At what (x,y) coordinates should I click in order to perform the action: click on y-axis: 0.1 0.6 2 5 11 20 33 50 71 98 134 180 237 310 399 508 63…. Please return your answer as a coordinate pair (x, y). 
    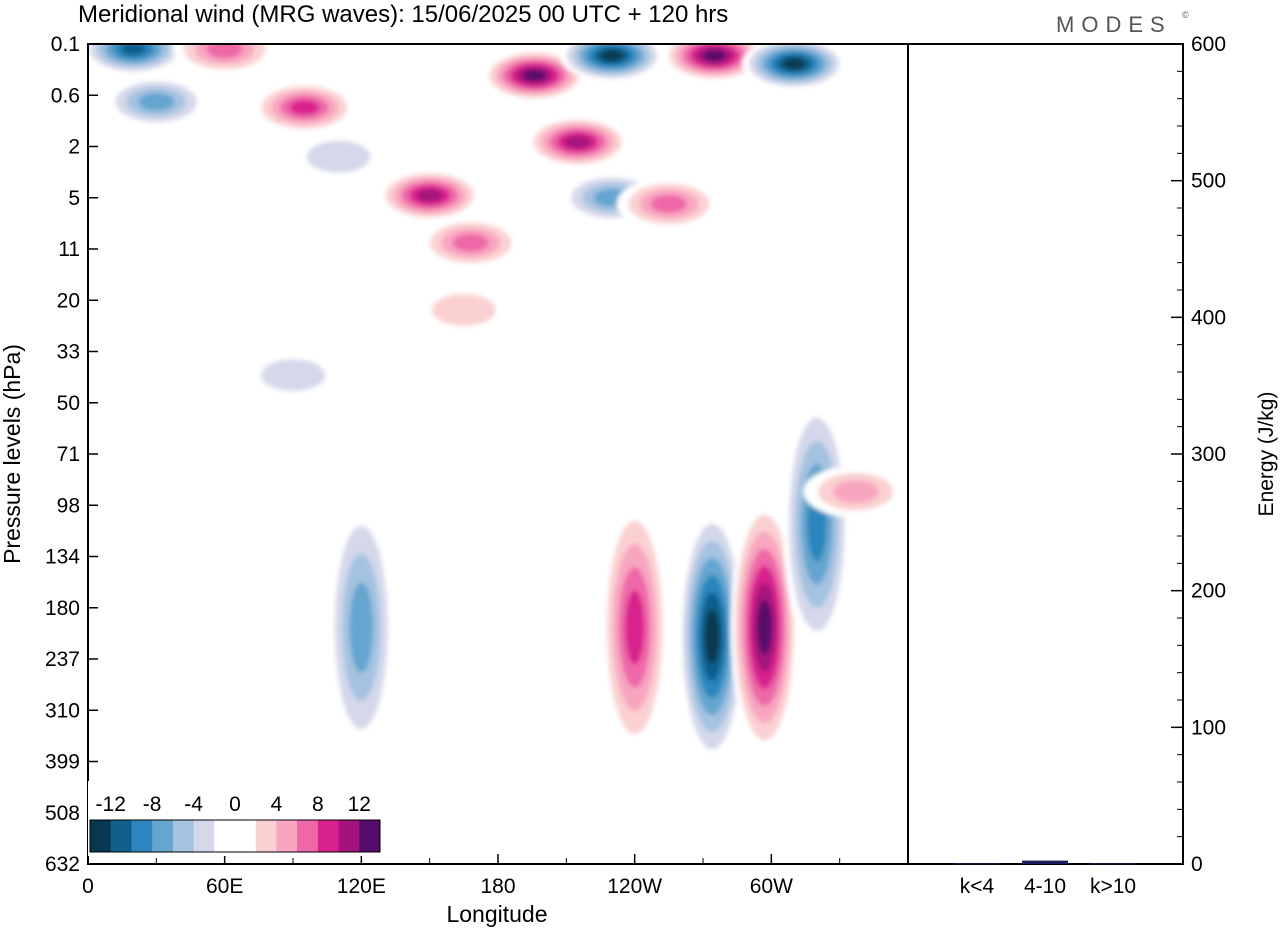
    Looking at the image, I should click on (71, 454).